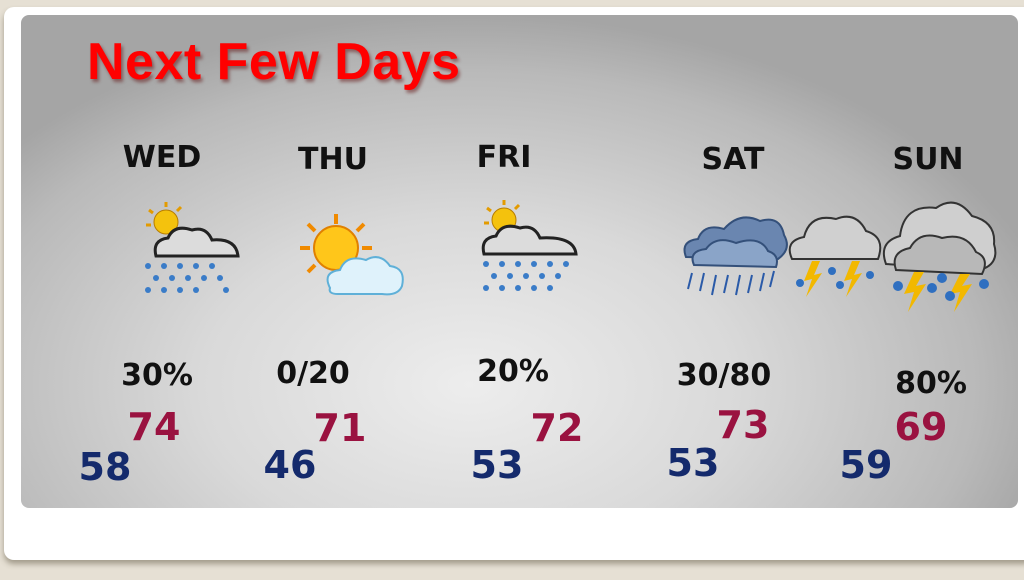 This screenshot has width=1024, height=580. What do you see at coordinates (504, 157) in the screenshot?
I see `day-label-fri: FRI` at bounding box center [504, 157].